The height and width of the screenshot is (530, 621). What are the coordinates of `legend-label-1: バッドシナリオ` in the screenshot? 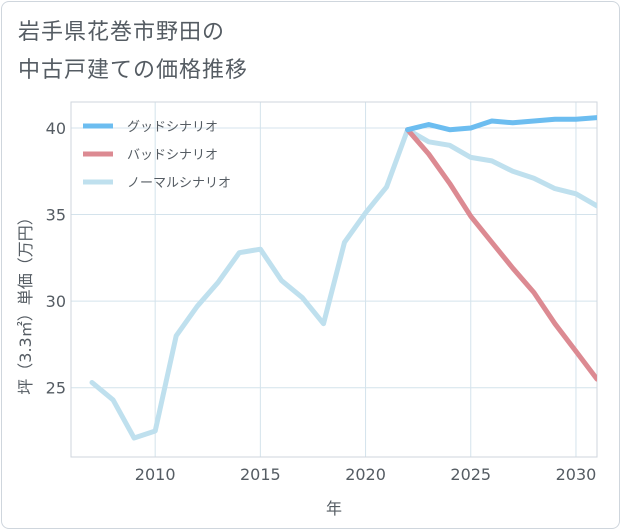 It's located at (172, 155).